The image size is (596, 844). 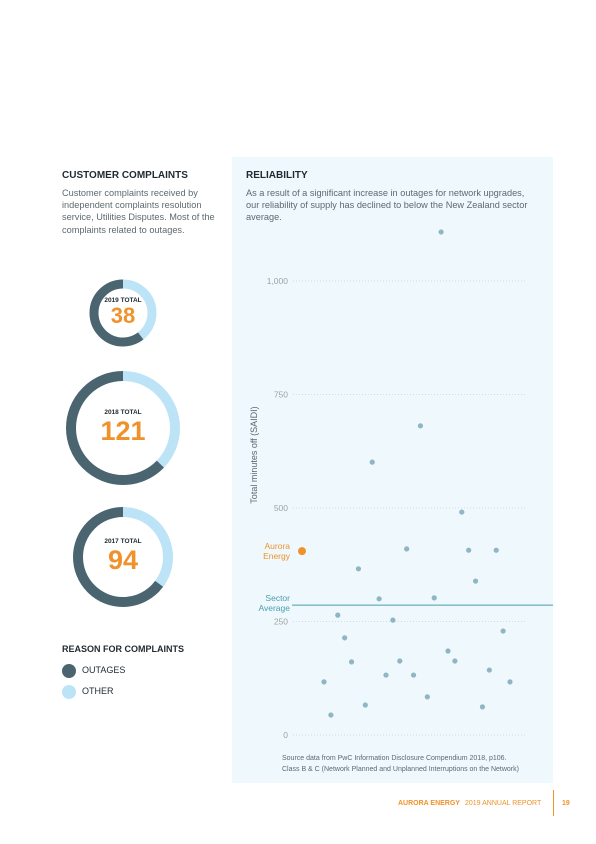 What do you see at coordinates (276, 551) in the screenshot?
I see `highlight-label: Aurora Energy` at bounding box center [276, 551].